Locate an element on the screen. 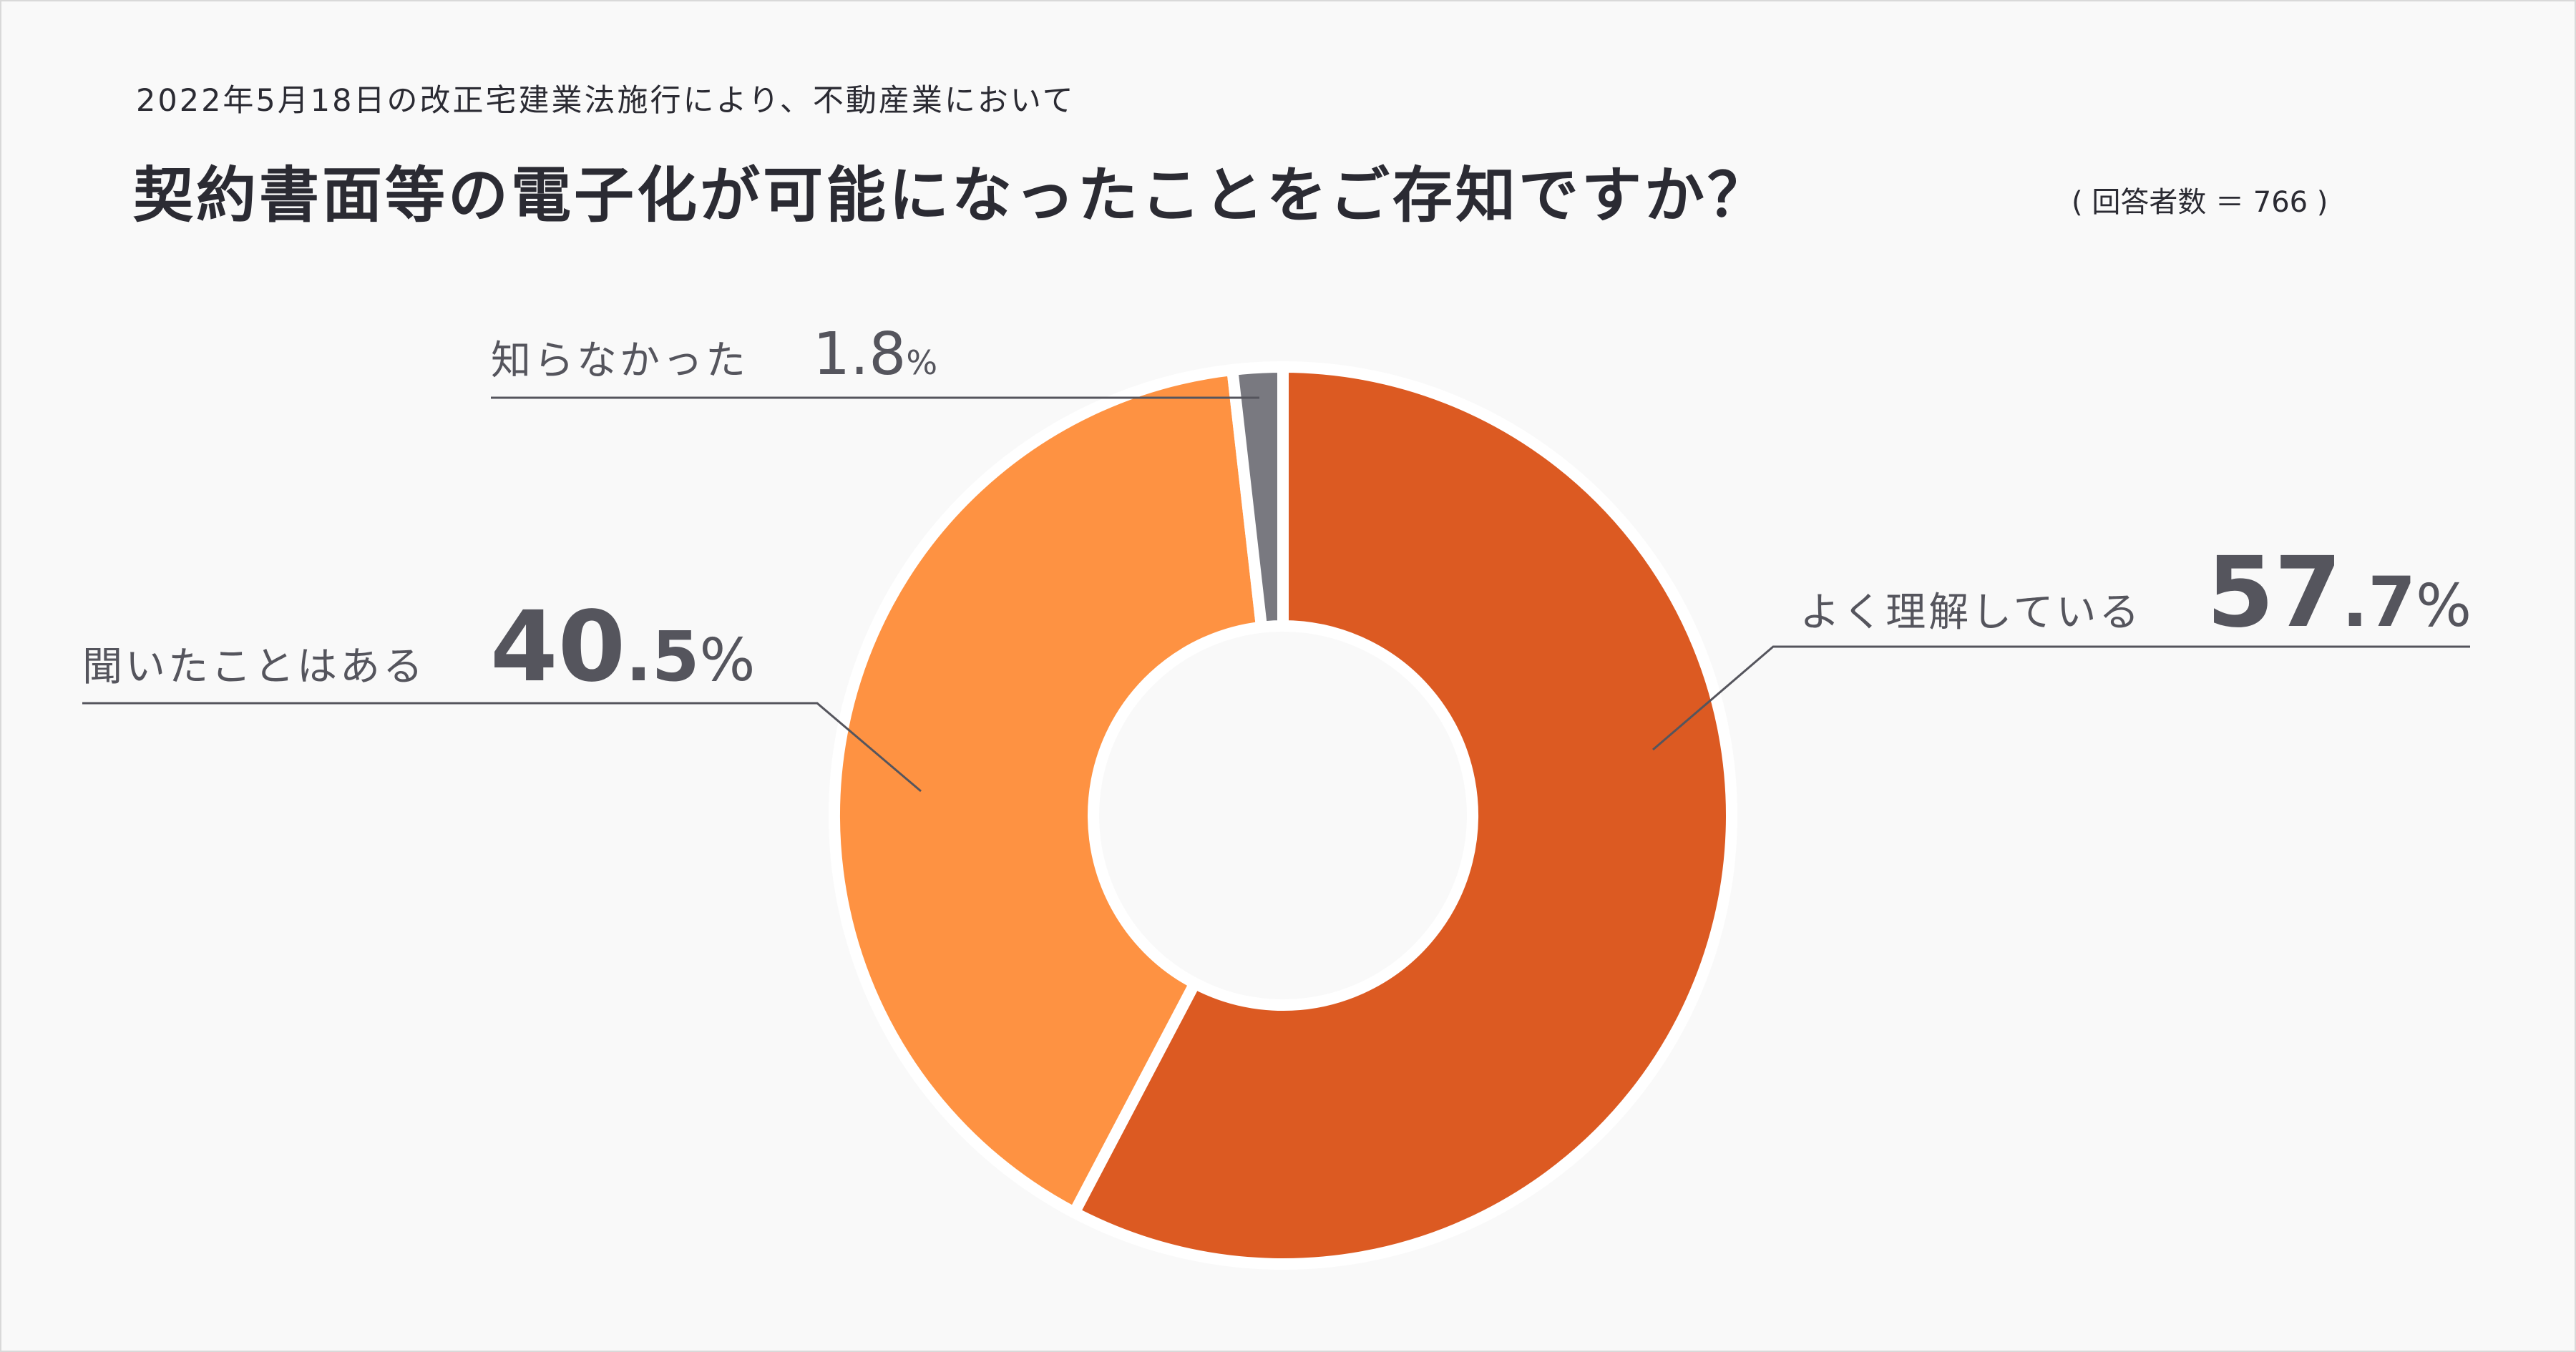  donut-slice-unaware is located at coordinates (1257, 498).